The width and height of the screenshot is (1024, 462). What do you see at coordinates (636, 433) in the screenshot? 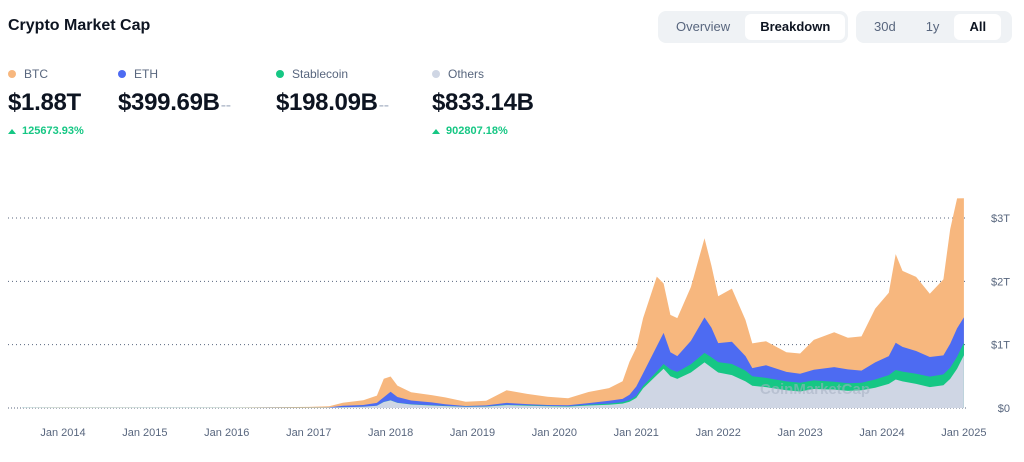
I see `x-tick-label: Jan 2021` at bounding box center [636, 433].